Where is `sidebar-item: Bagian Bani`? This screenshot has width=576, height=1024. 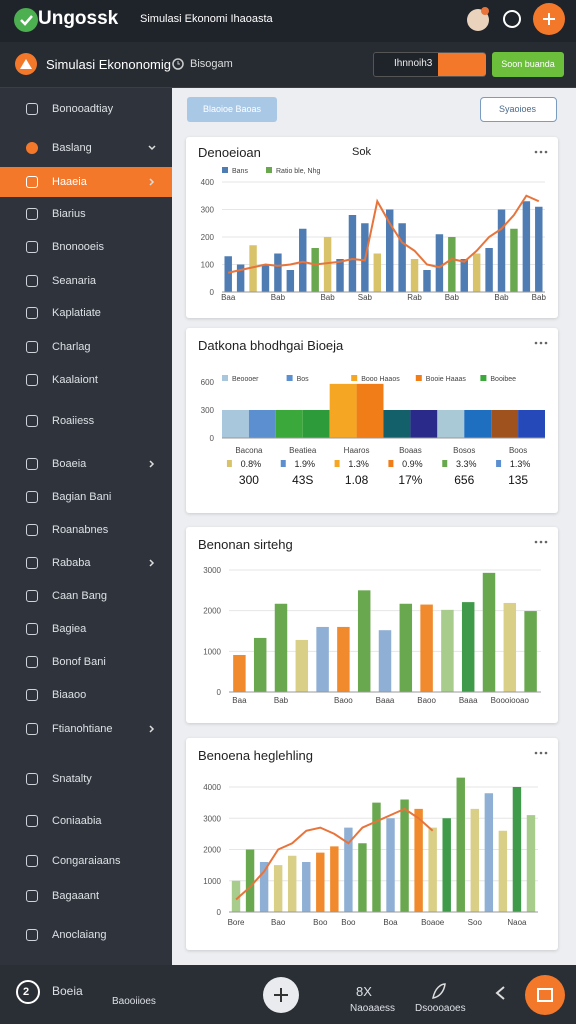
sidebar-item: Bagian Bani is located at coordinates (86, 497).